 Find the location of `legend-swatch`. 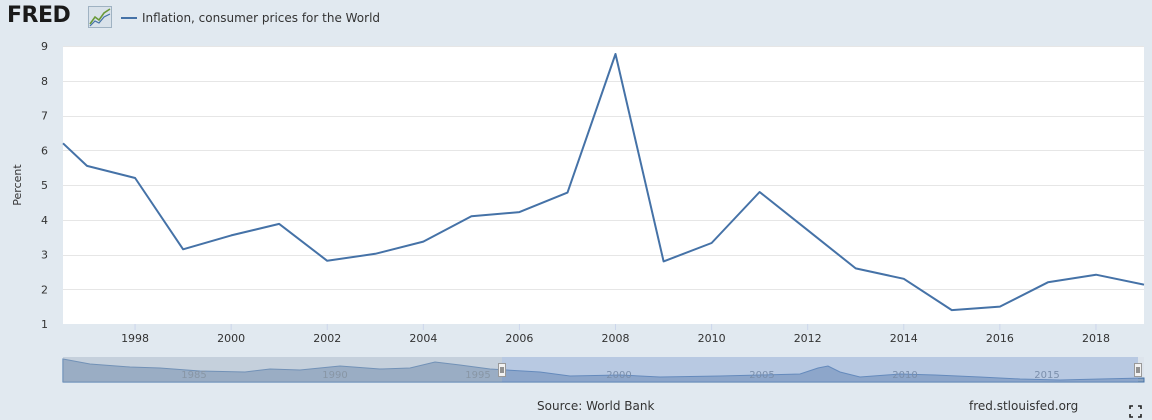

legend-swatch is located at coordinates (129, 18).